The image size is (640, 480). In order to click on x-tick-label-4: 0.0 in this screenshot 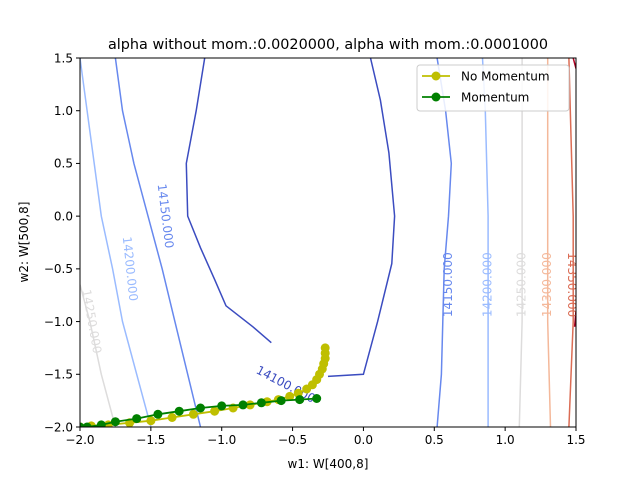, I will do `click(363, 440)`.